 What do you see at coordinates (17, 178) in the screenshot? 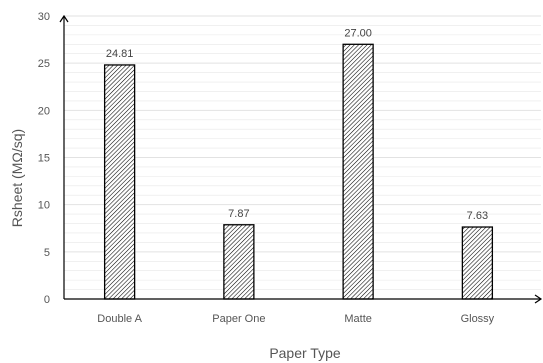
I see `y-axis-title: Rsheet (MΩ/sq)` at bounding box center [17, 178].